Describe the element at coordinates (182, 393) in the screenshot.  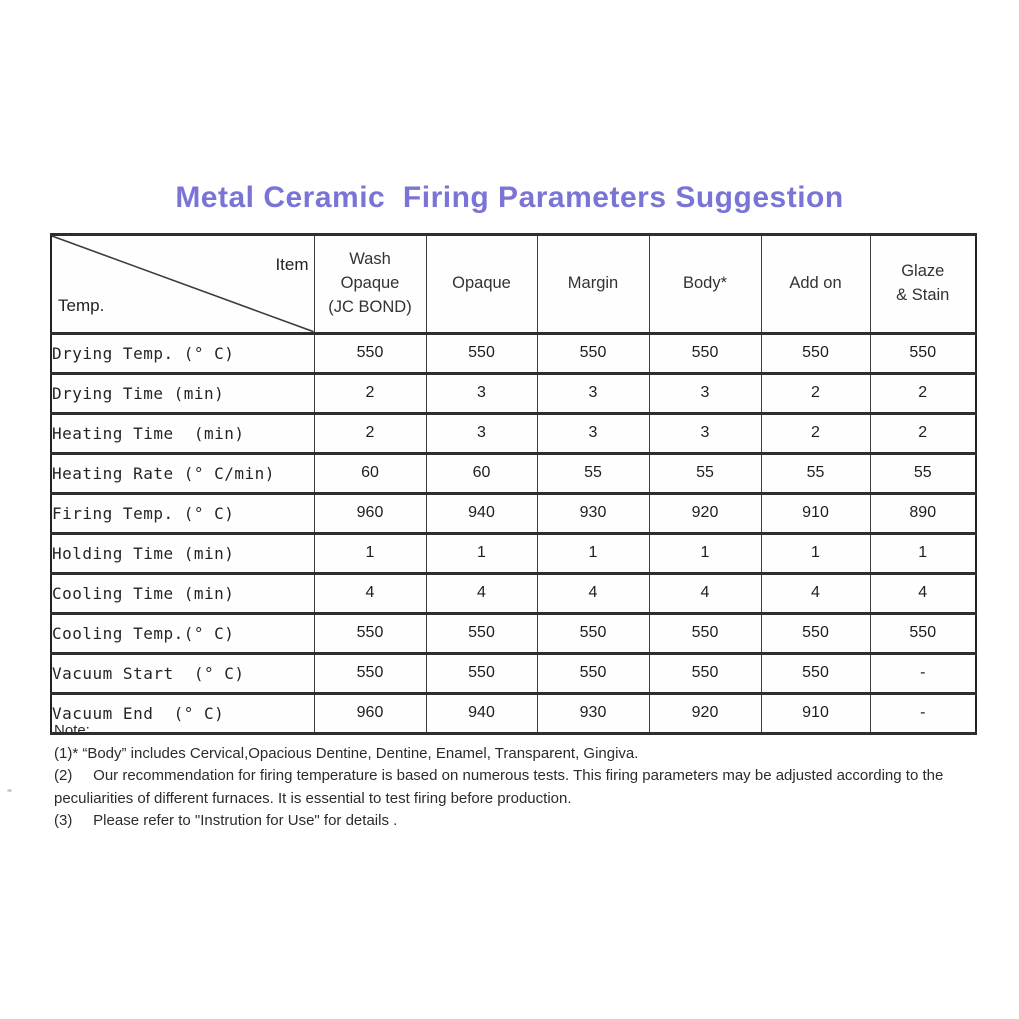
I see `row-label: Drying Time (min)` at that location.